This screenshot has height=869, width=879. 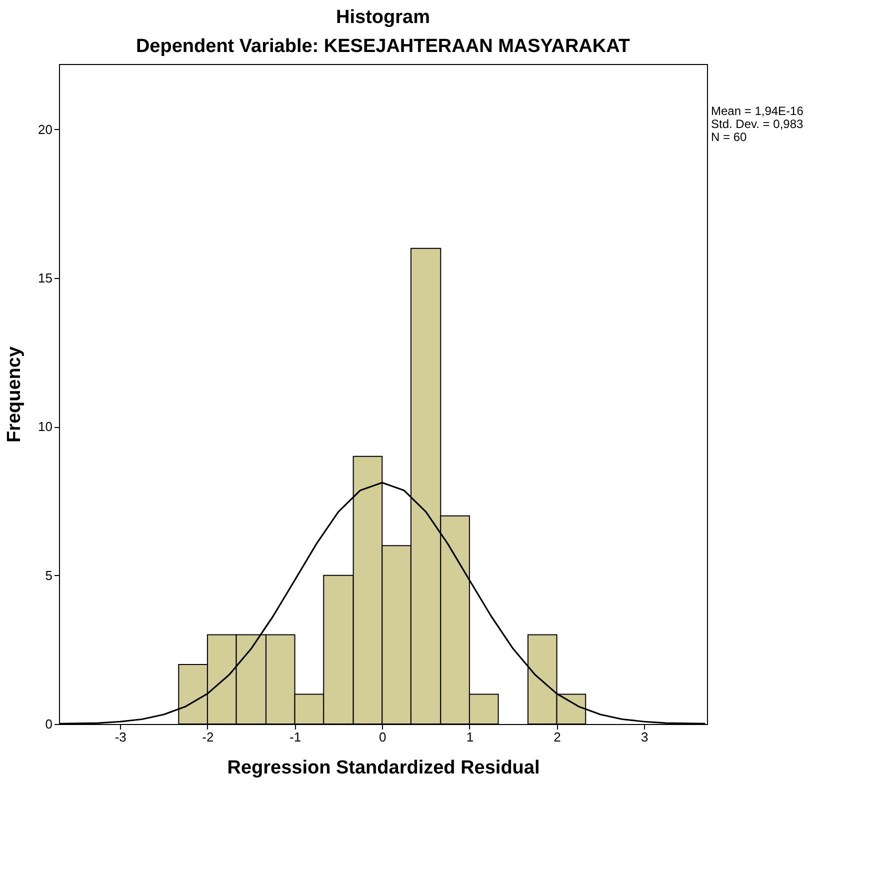 What do you see at coordinates (208, 737) in the screenshot?
I see `x-tick-label: -2` at bounding box center [208, 737].